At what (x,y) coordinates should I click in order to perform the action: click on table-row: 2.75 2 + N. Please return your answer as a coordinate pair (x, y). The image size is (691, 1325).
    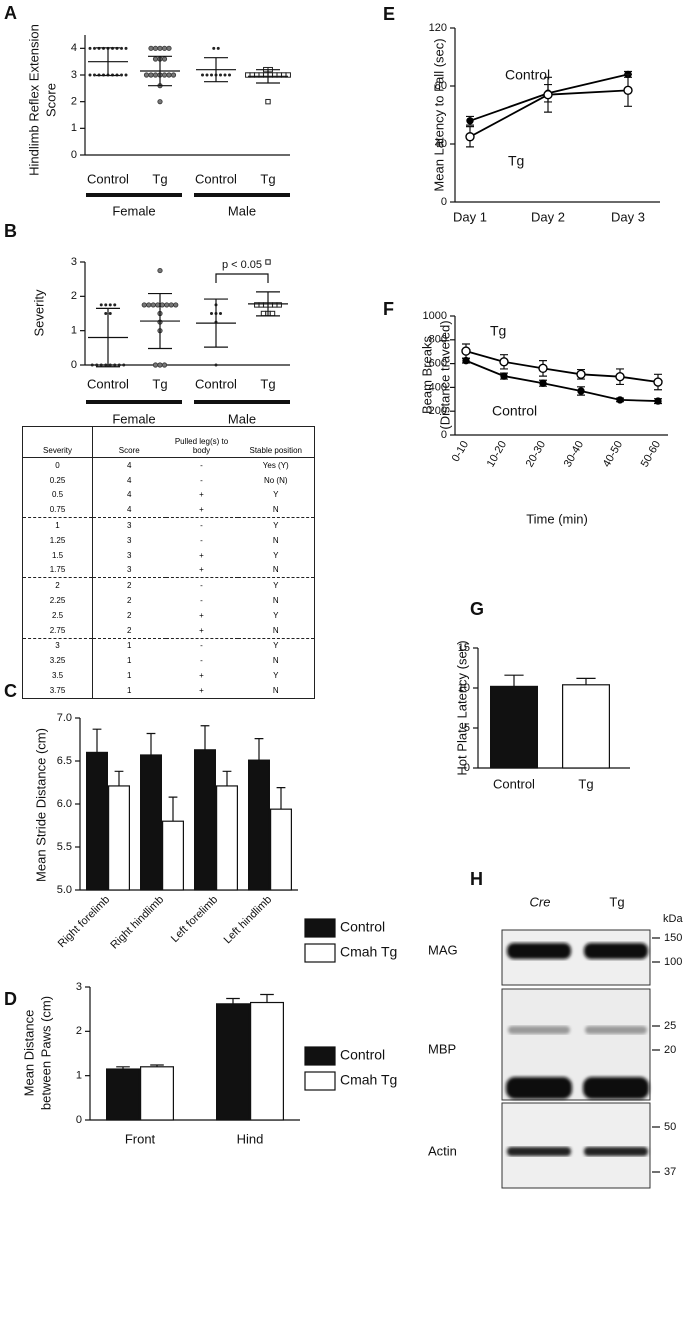
    Looking at the image, I should click on (168, 630).